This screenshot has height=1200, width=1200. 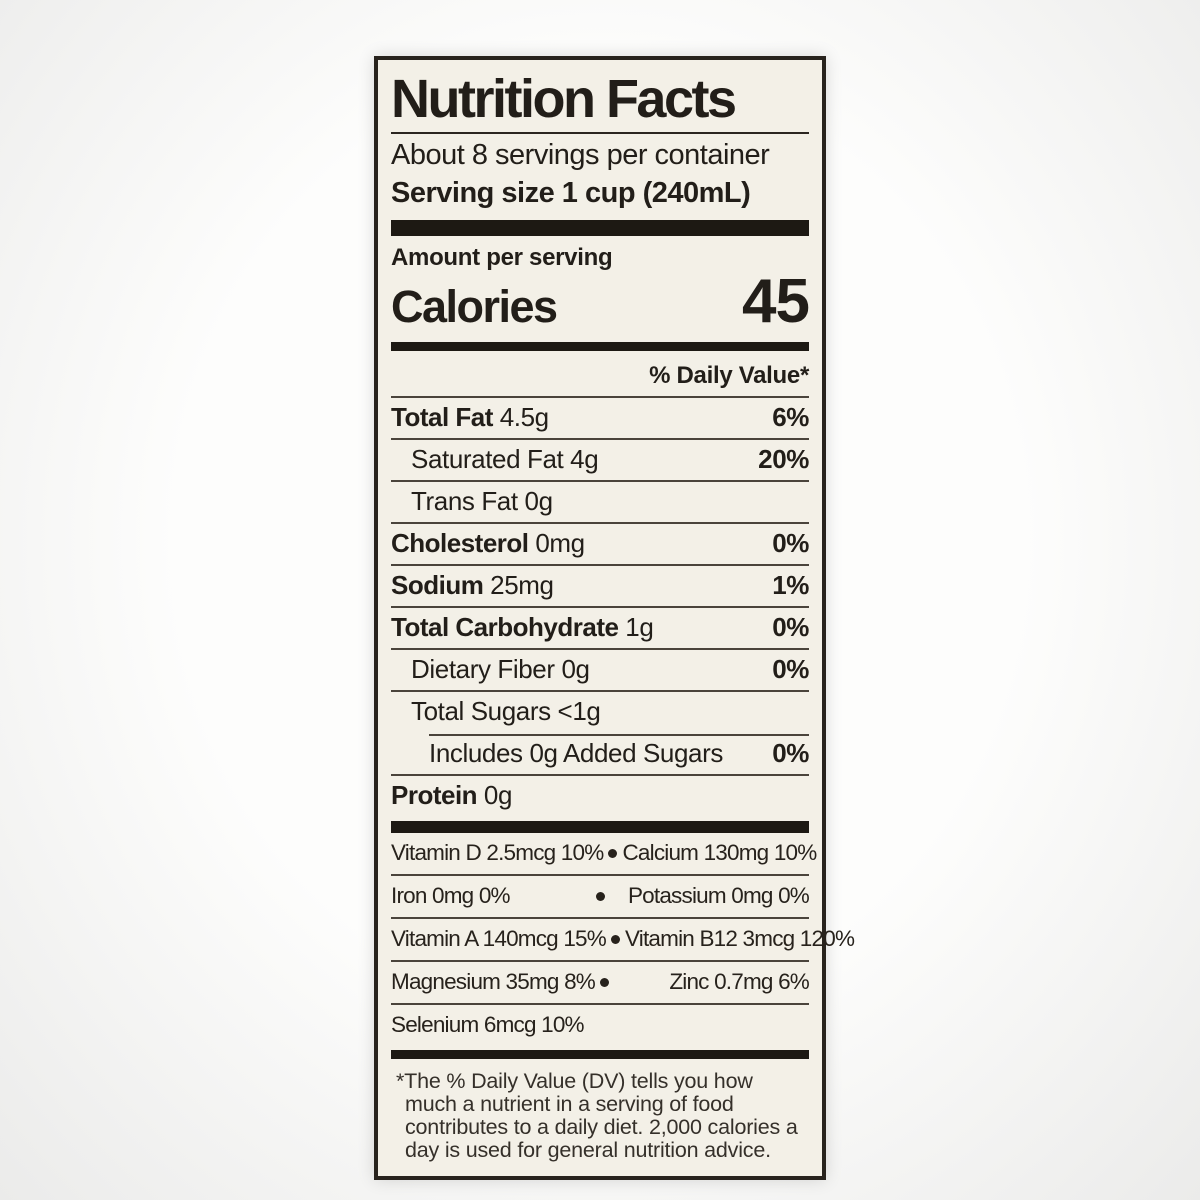 What do you see at coordinates (505, 459) in the screenshot?
I see `nutrient-name-amount: Saturated Fat 4g` at bounding box center [505, 459].